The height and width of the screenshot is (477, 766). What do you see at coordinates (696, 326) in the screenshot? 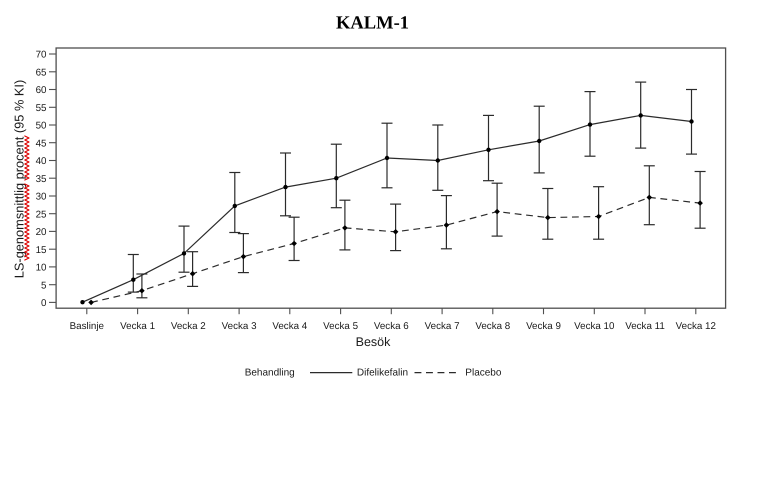
I see `svg-text: Vecka 12` at bounding box center [696, 326].